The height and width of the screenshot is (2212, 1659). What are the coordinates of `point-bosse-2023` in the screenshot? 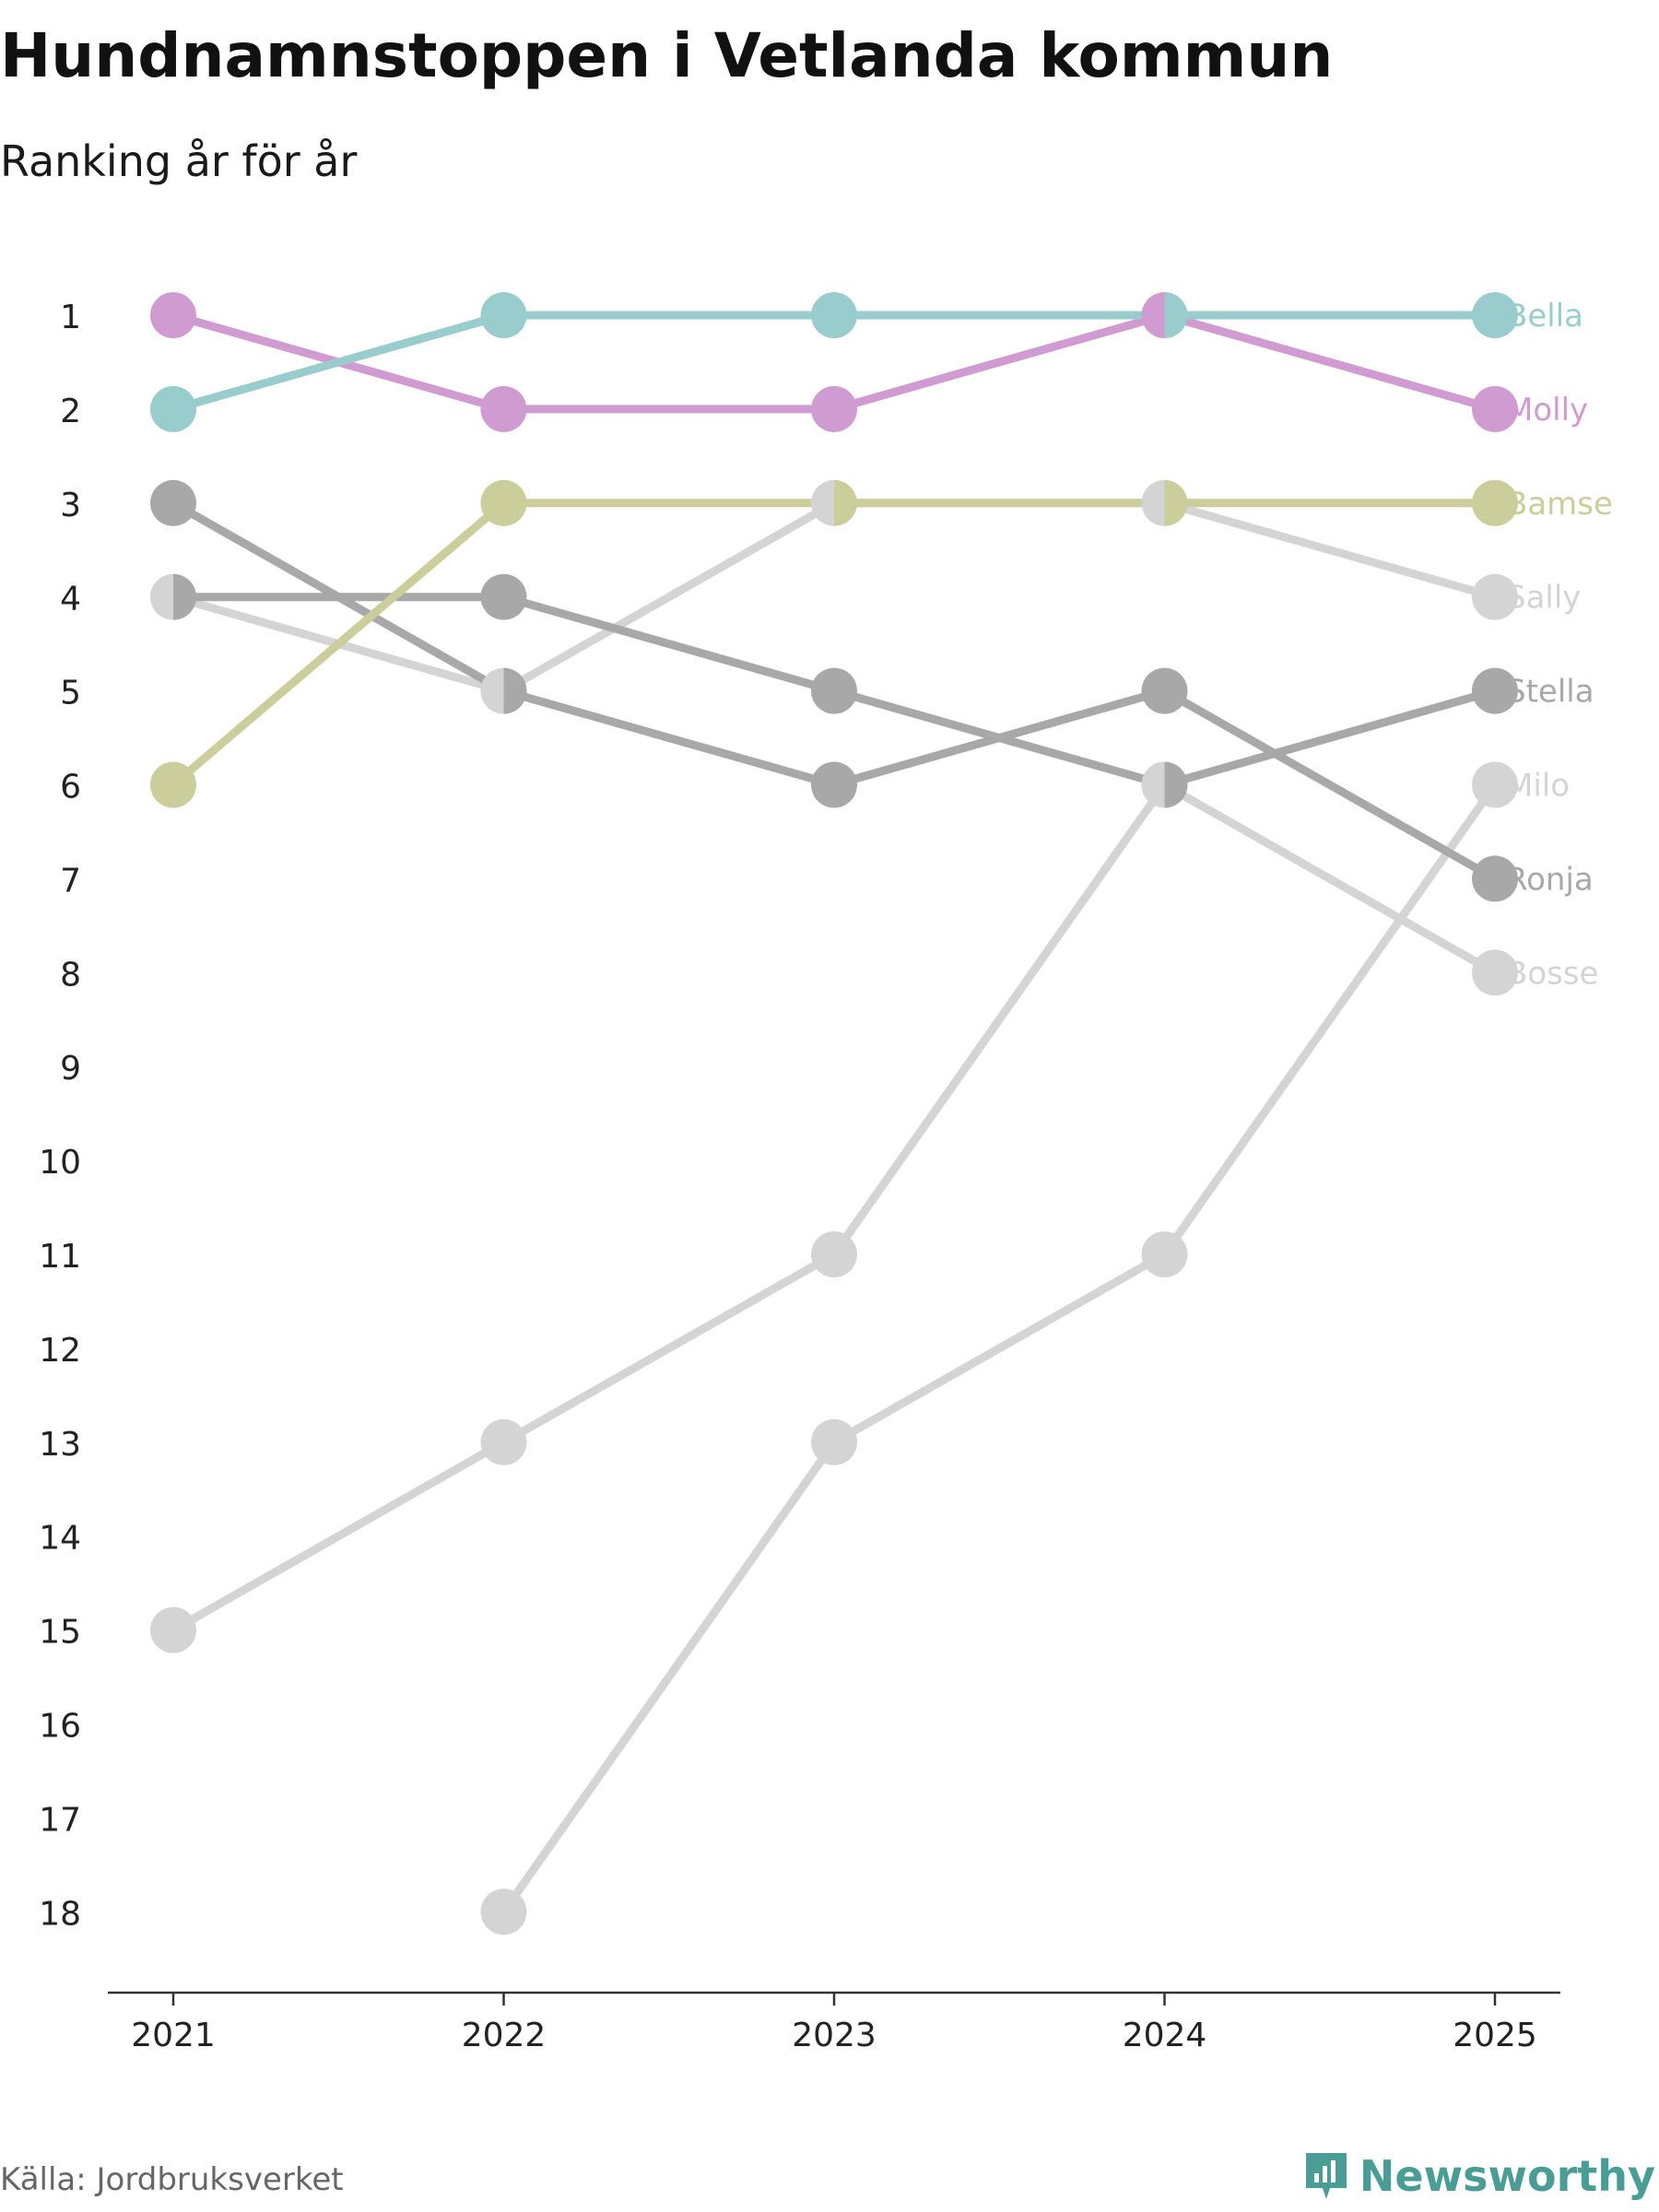 It's located at (834, 1254).